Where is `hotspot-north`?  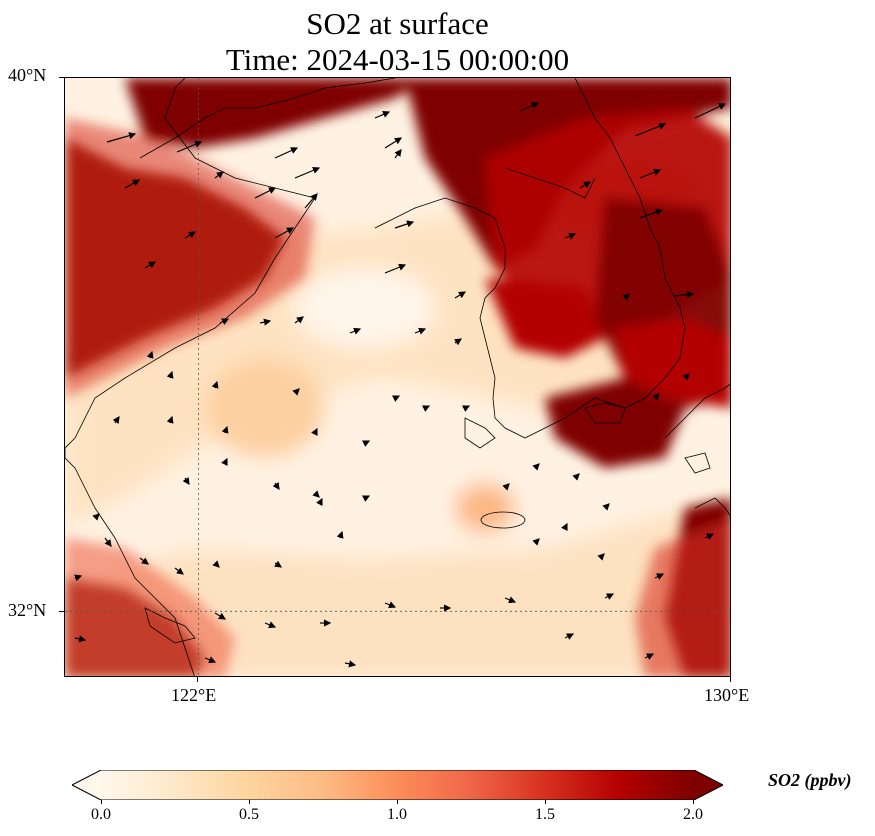
hotspot-north is located at coordinates (275, 113).